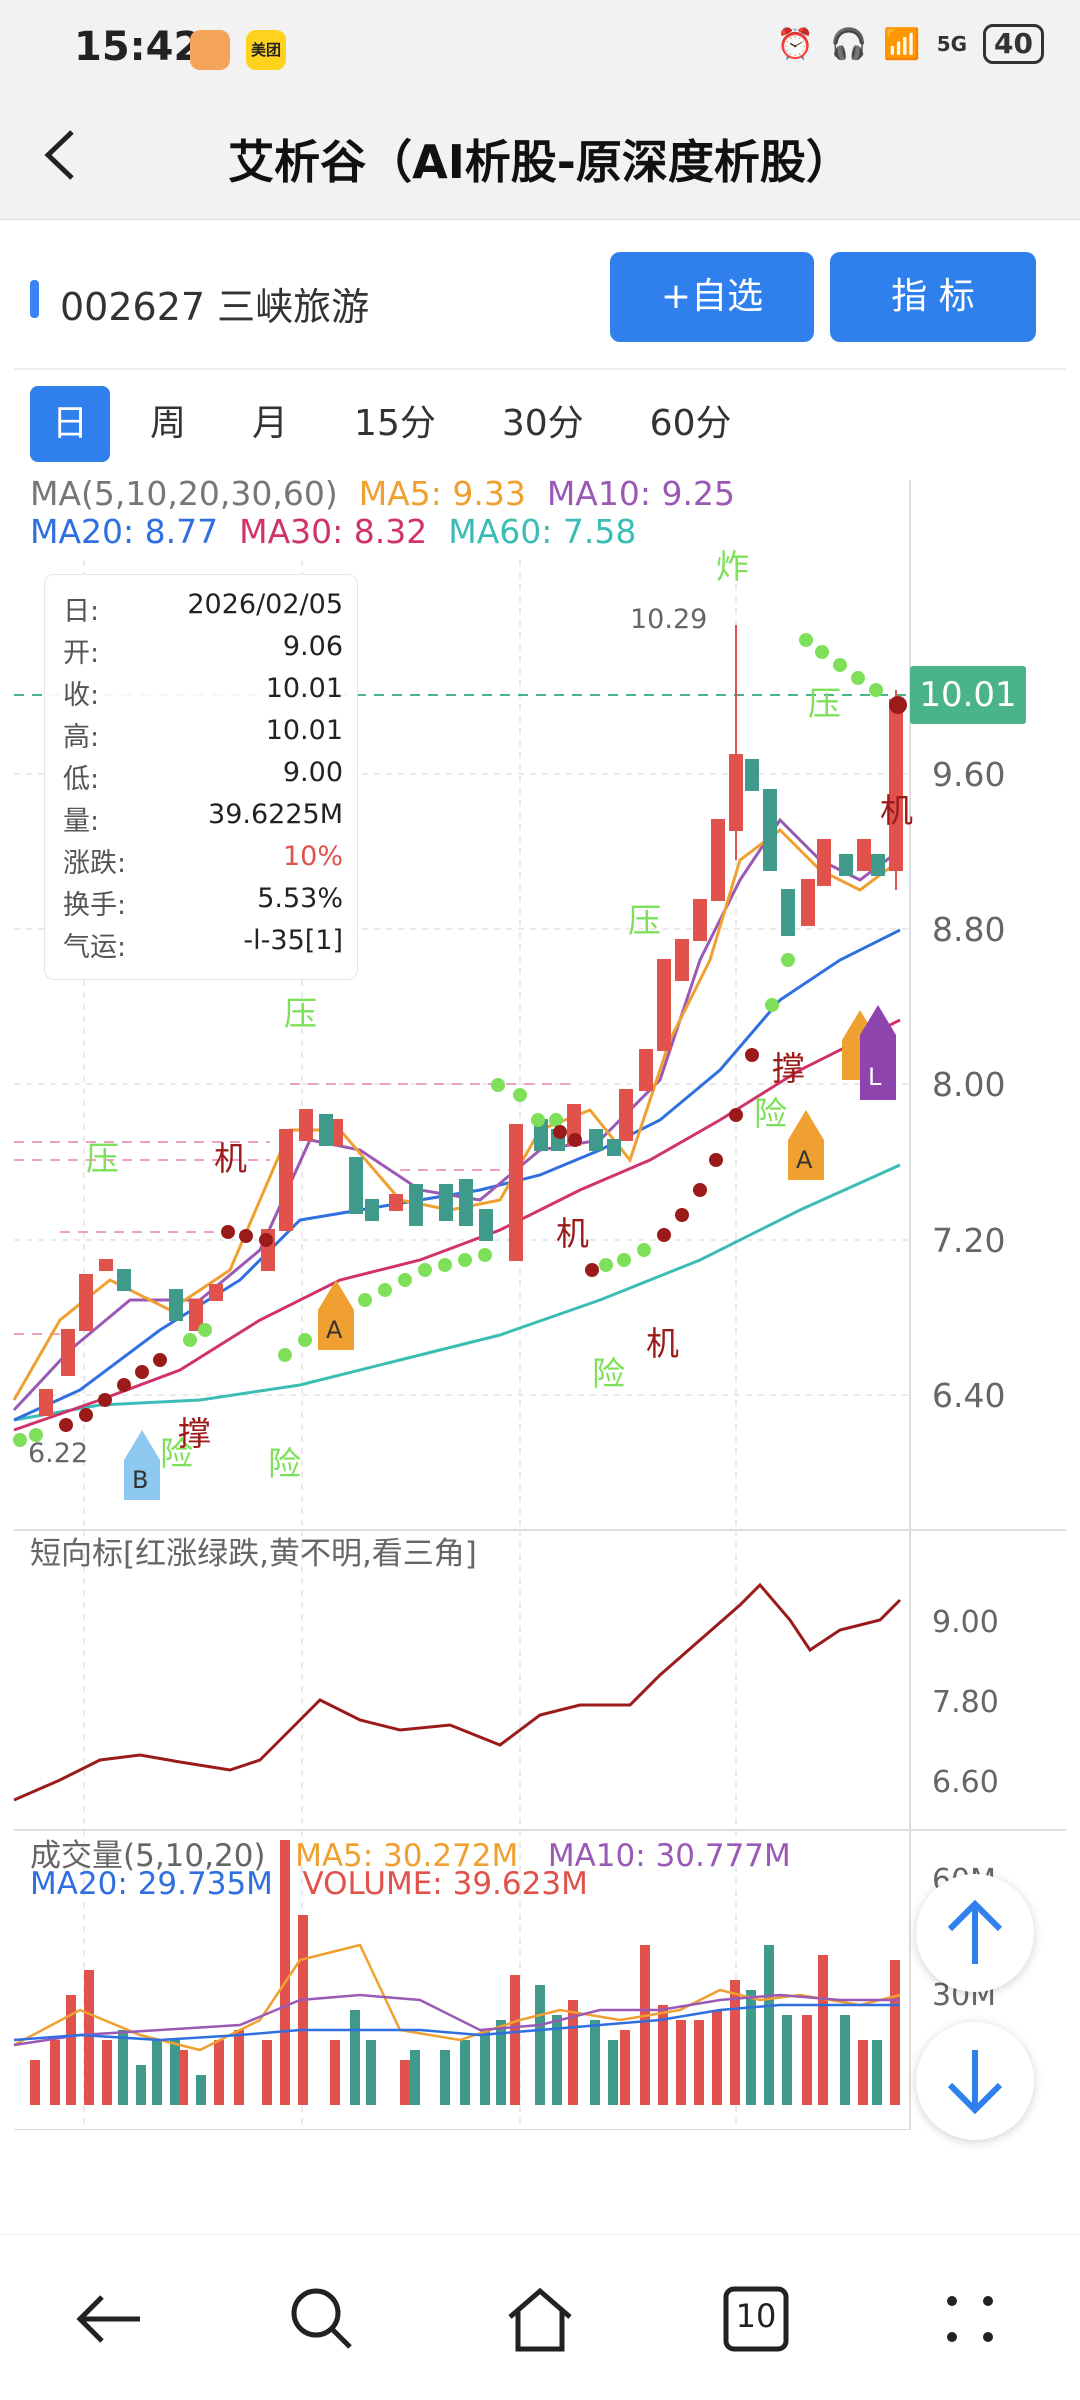  What do you see at coordinates (668, 619) in the screenshot?
I see `high-price-label: 10.29` at bounding box center [668, 619].